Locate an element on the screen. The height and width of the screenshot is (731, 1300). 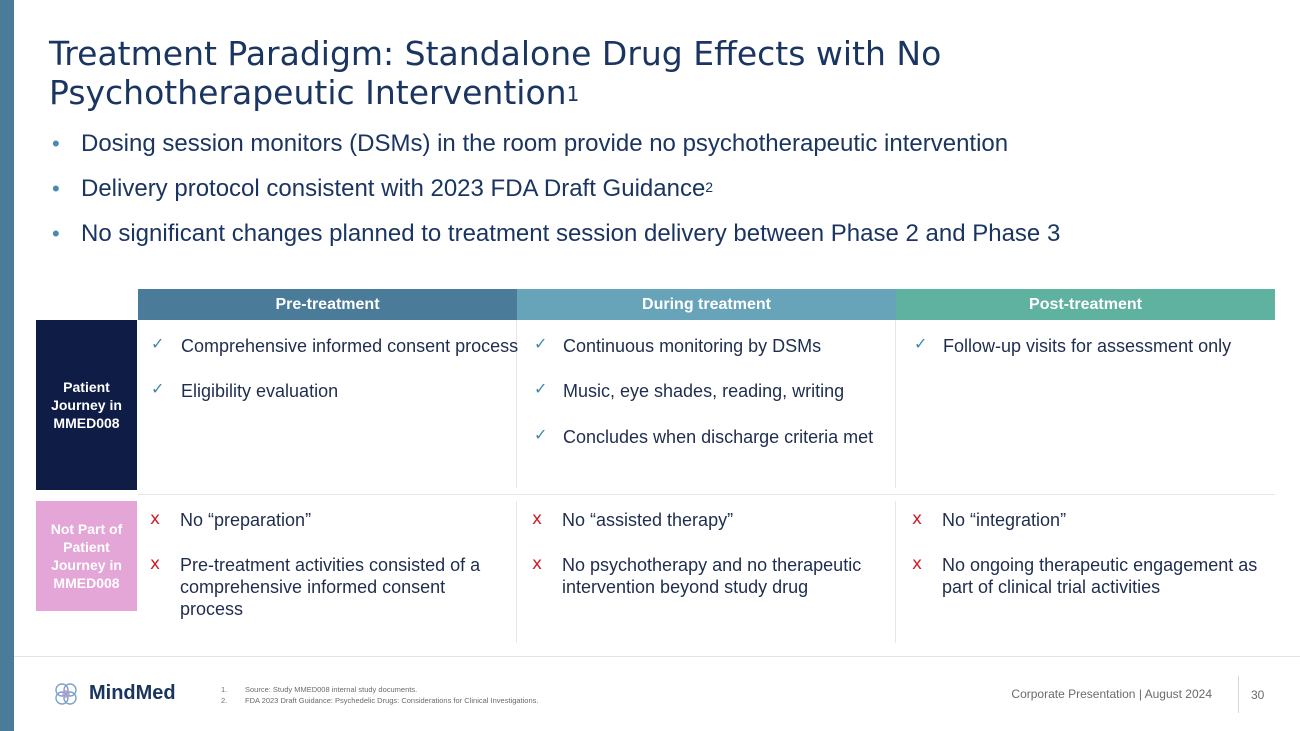
patient-during-item: Continuous monitoring by DSMs is located at coordinates (692, 346).